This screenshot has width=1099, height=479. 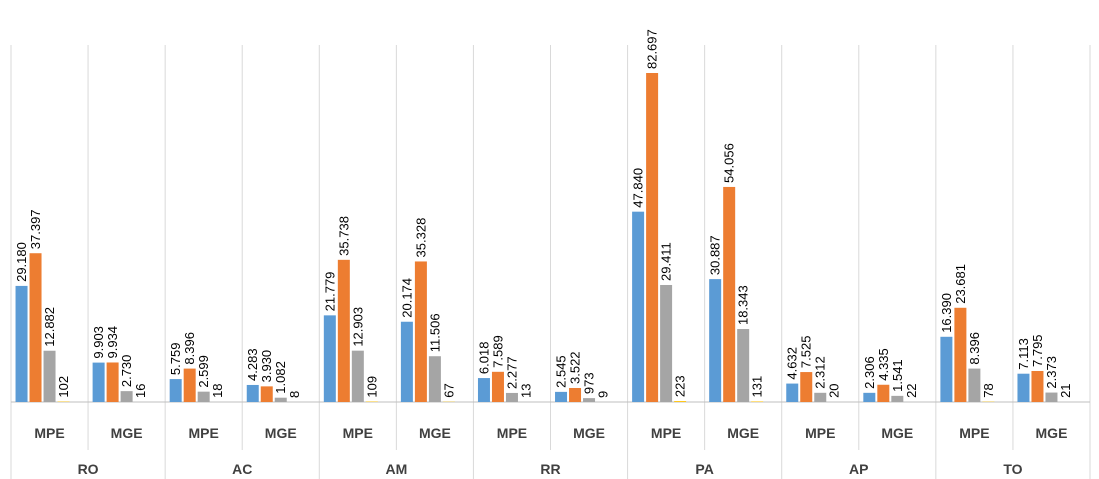 I want to click on group-label: AM, so click(x=396, y=469).